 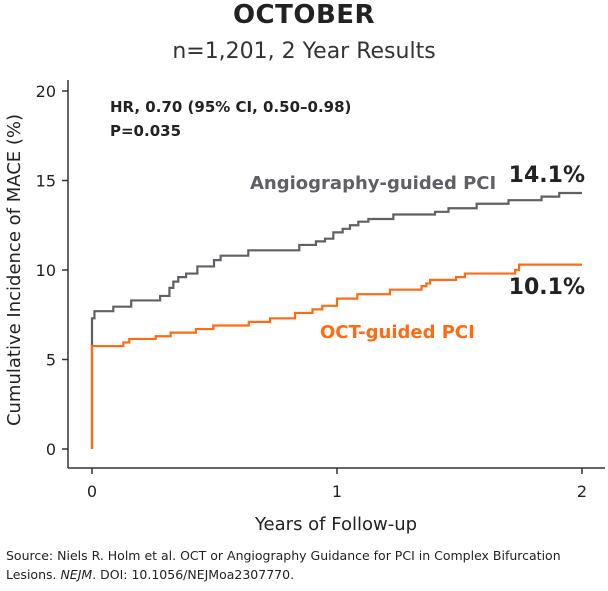 I want to click on end-label-angiography: 14.1%, so click(x=547, y=175).